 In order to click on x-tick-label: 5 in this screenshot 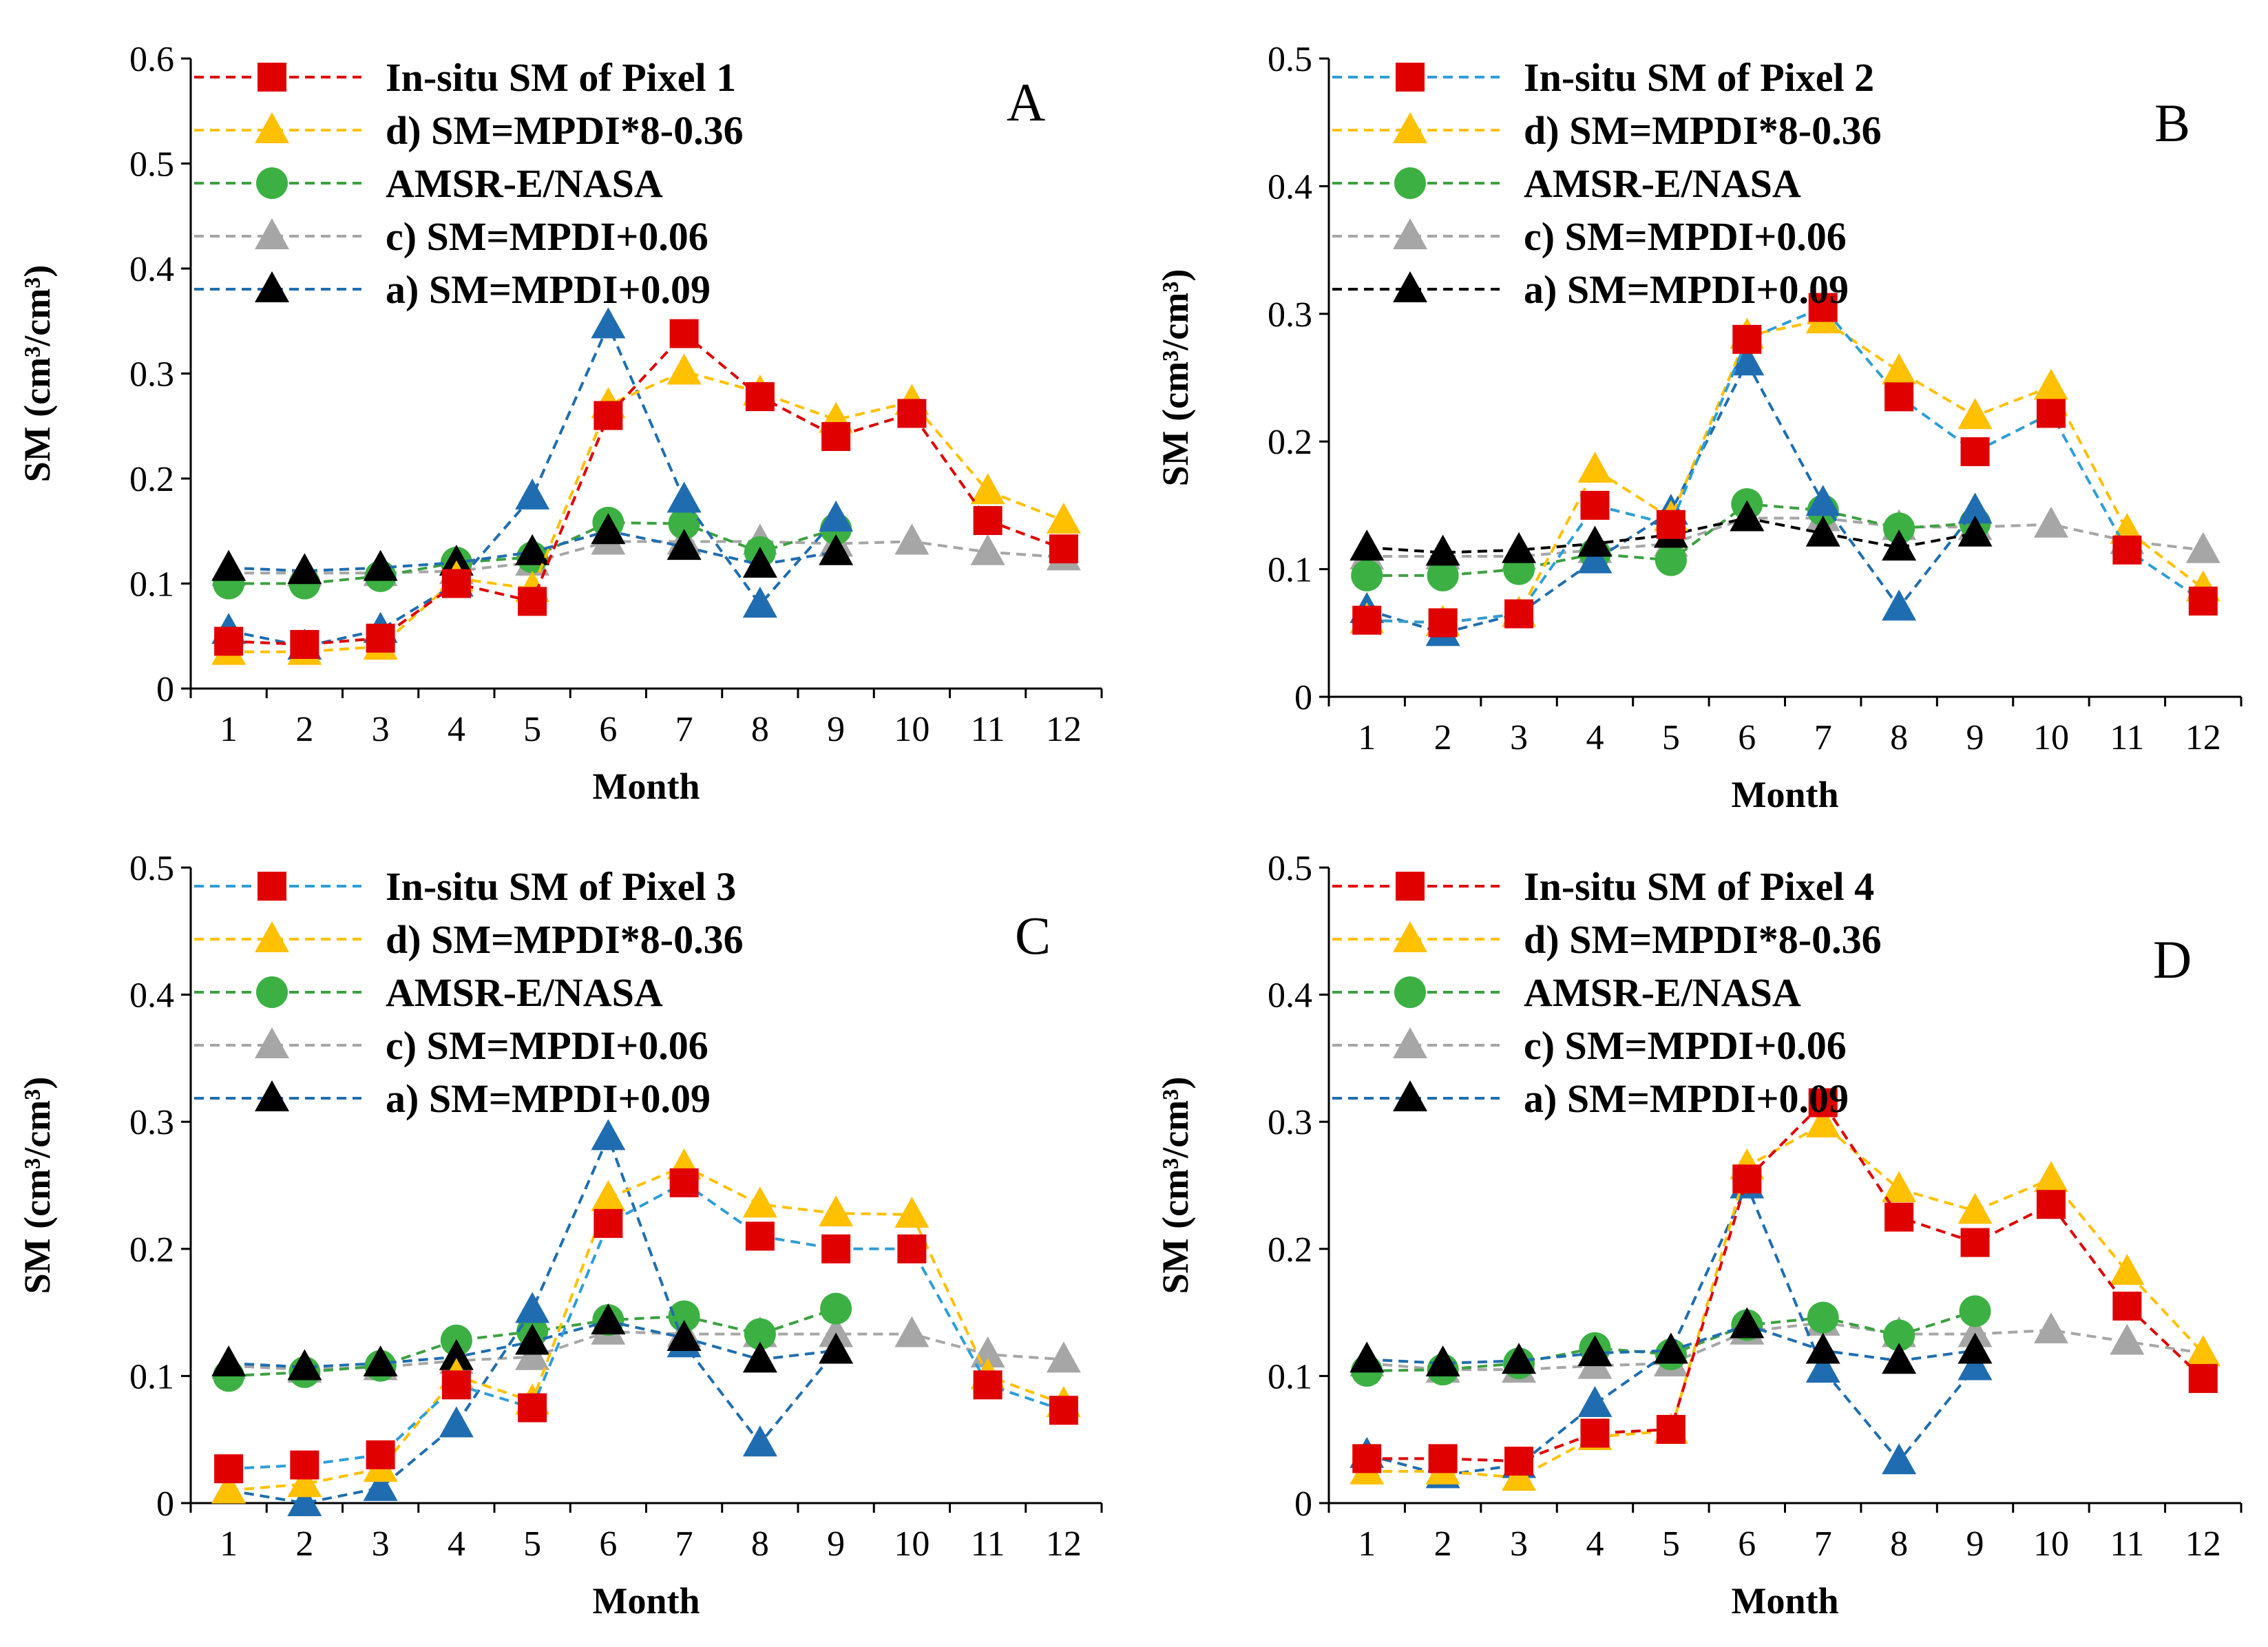, I will do `click(1671, 737)`.